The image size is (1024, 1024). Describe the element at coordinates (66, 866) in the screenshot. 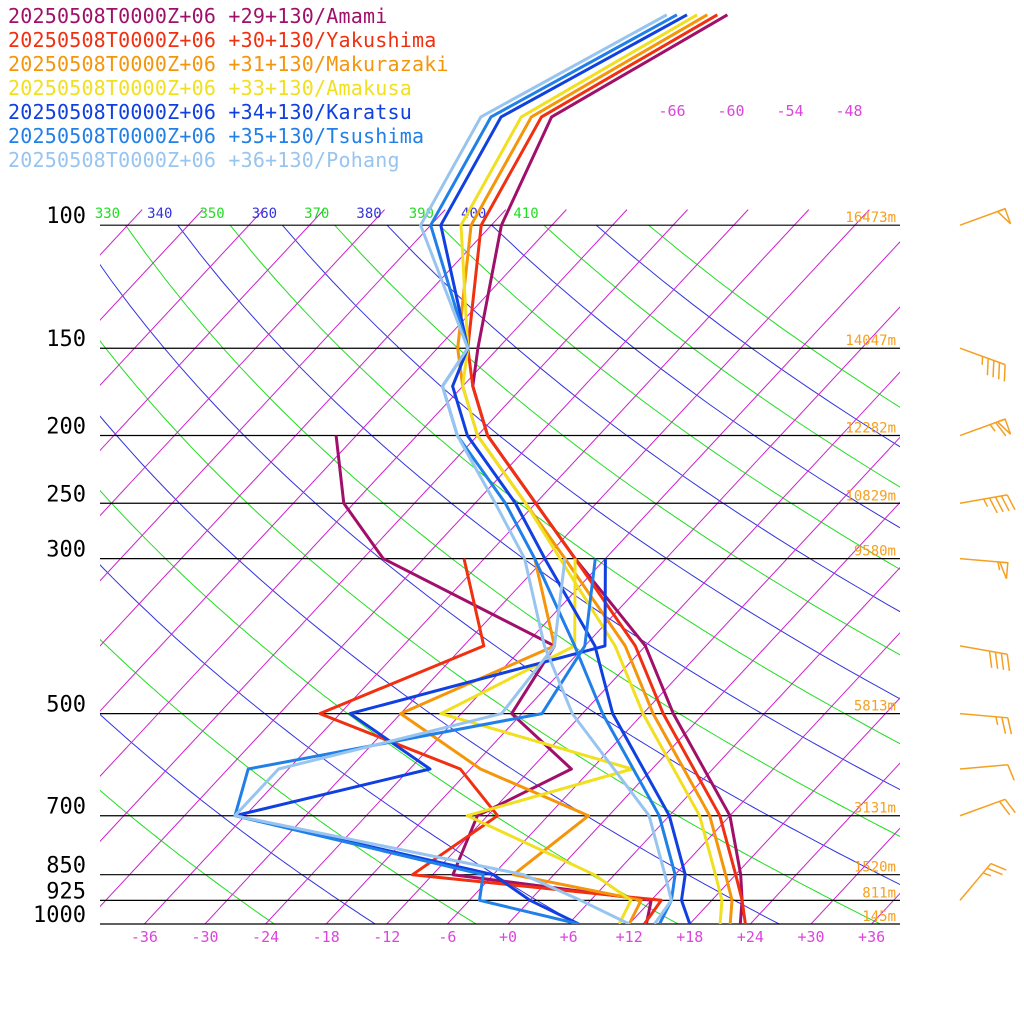

I see `pressure-label: 850` at that location.